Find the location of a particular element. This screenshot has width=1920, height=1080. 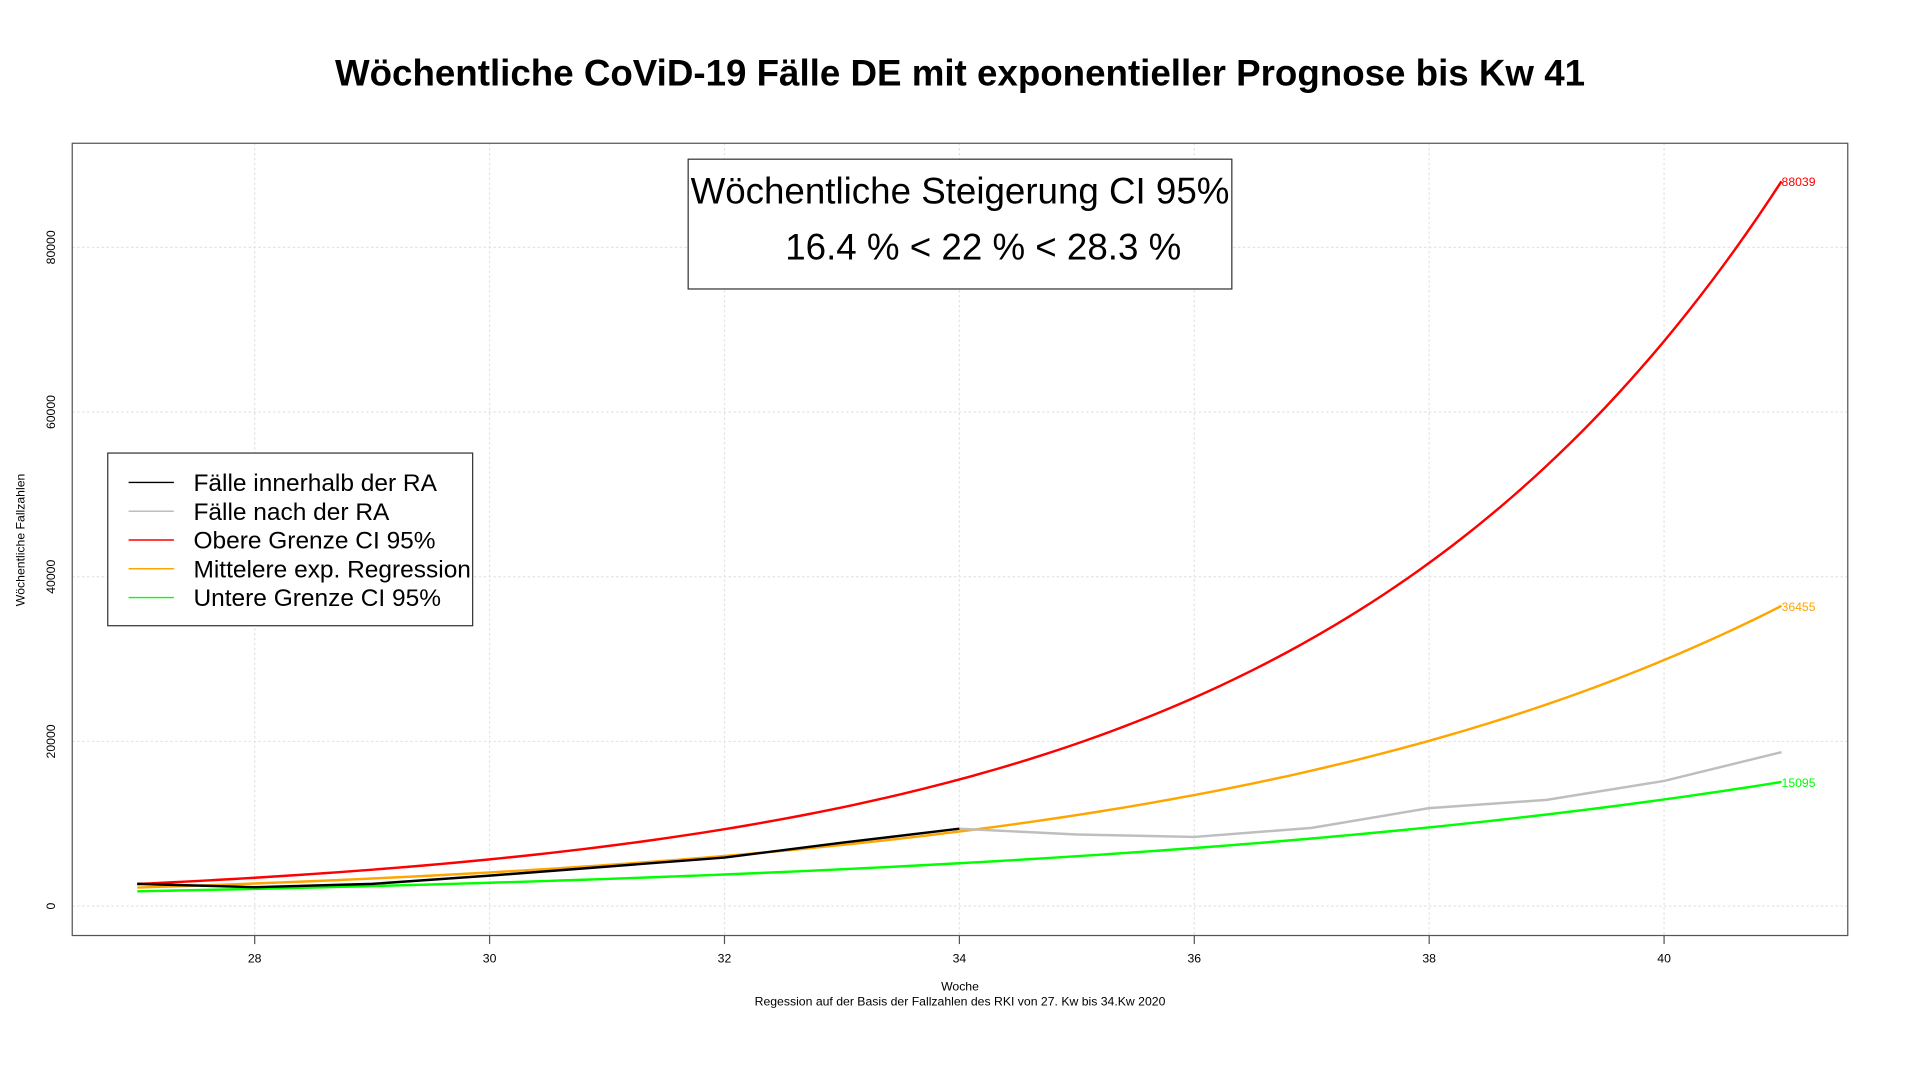

y-tick-label: 20000 is located at coordinates (51, 741).